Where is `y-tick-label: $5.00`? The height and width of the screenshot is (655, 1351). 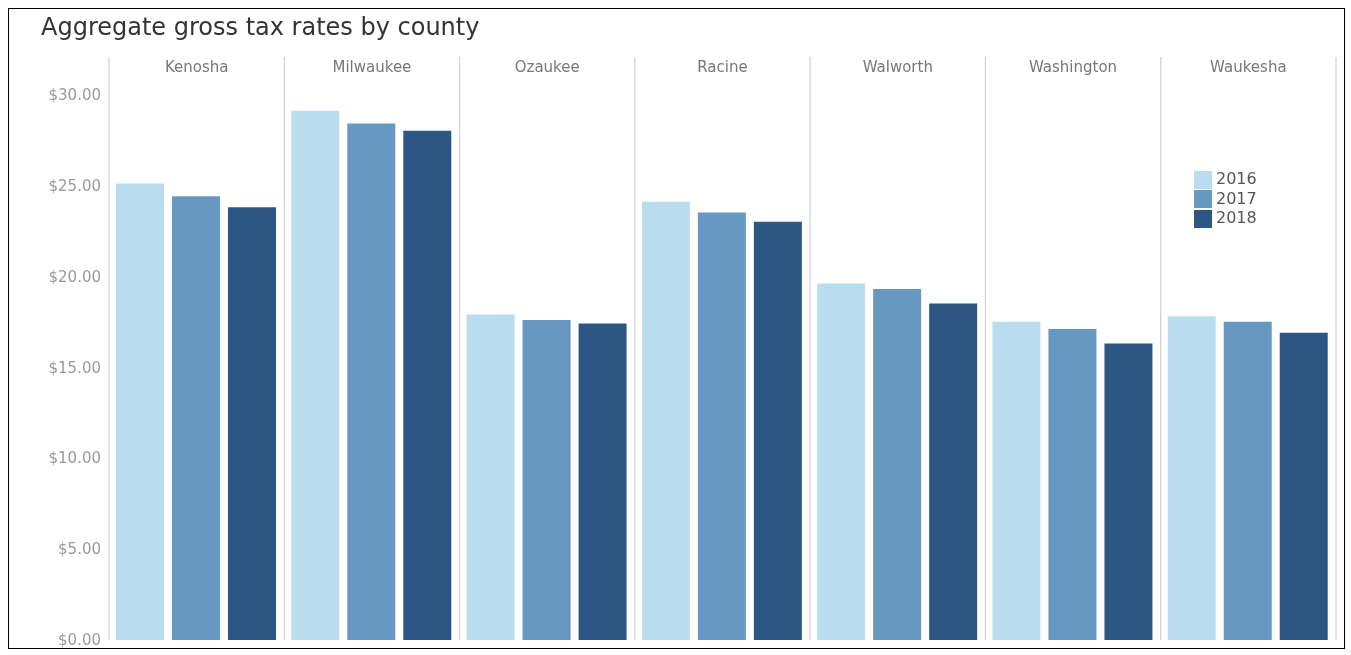
y-tick-label: $5.00 is located at coordinates (79, 549).